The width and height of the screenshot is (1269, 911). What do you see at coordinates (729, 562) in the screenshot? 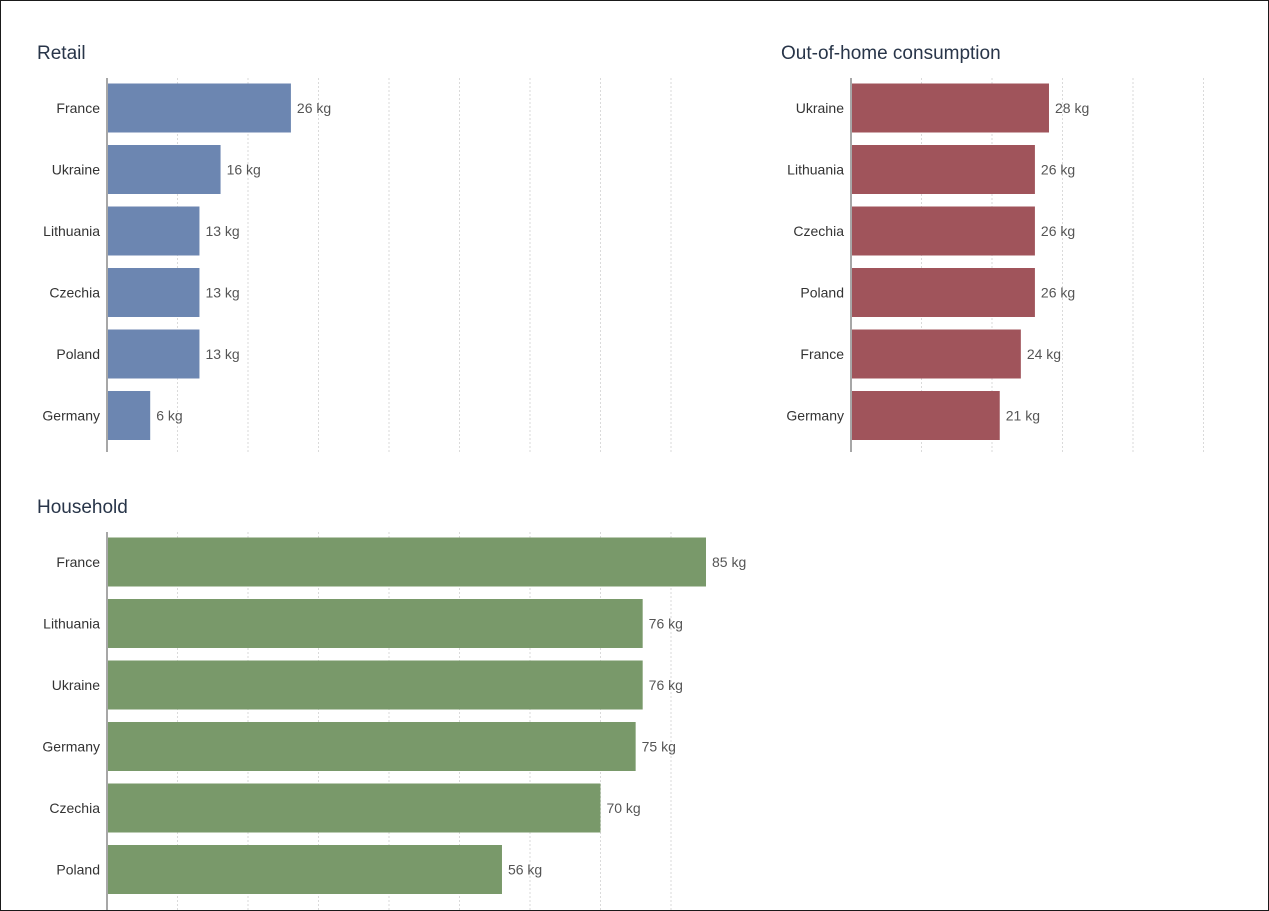
I see `data-label: 85 kg` at bounding box center [729, 562].